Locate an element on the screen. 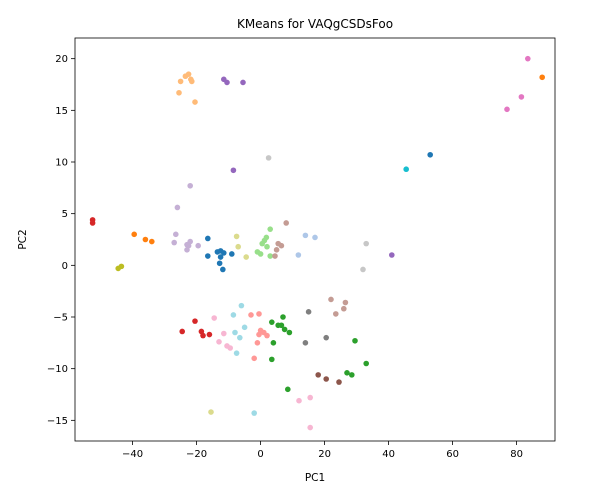 The width and height of the screenshot is (600, 500). y-tick-label: −5 is located at coordinates (60, 318).